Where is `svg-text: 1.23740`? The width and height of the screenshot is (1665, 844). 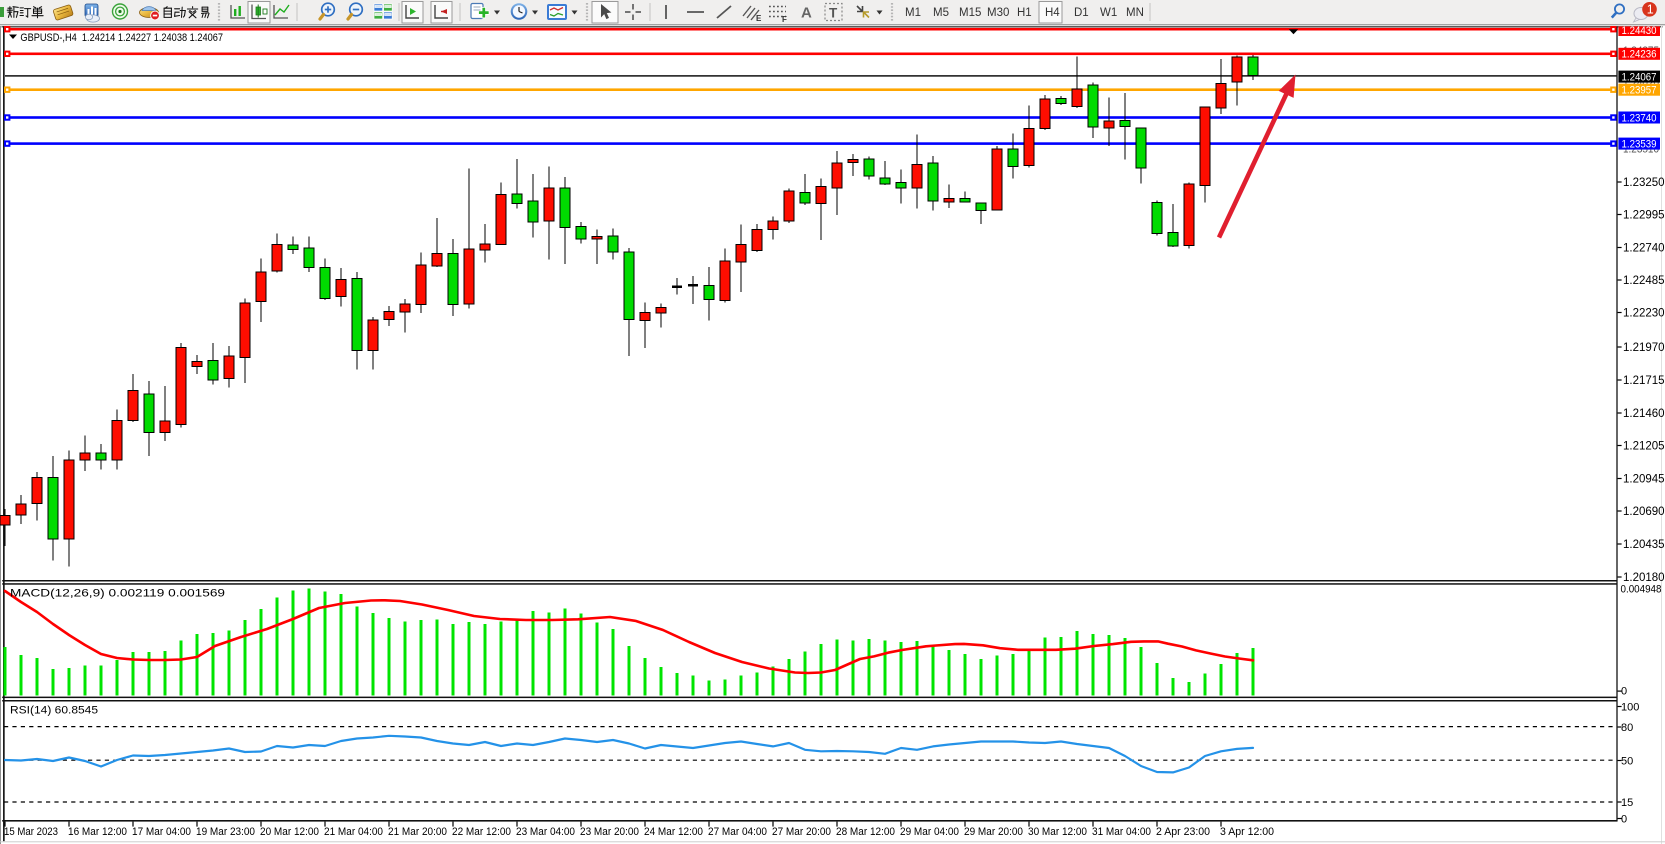 svg-text: 1.23740 is located at coordinates (1639, 118).